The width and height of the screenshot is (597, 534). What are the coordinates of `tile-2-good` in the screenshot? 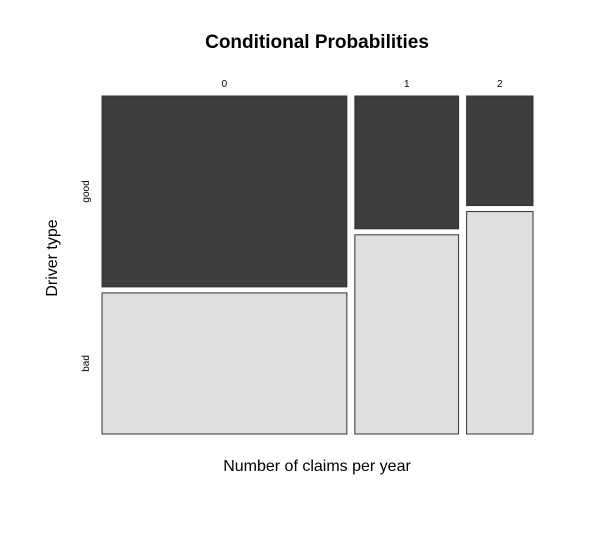 It's located at (500, 151).